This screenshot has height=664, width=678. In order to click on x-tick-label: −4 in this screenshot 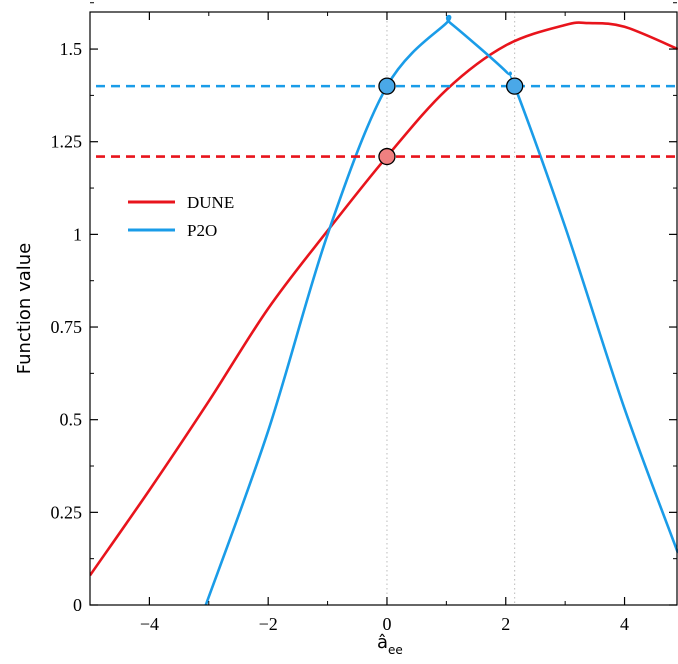, I will do `click(149, 624)`.